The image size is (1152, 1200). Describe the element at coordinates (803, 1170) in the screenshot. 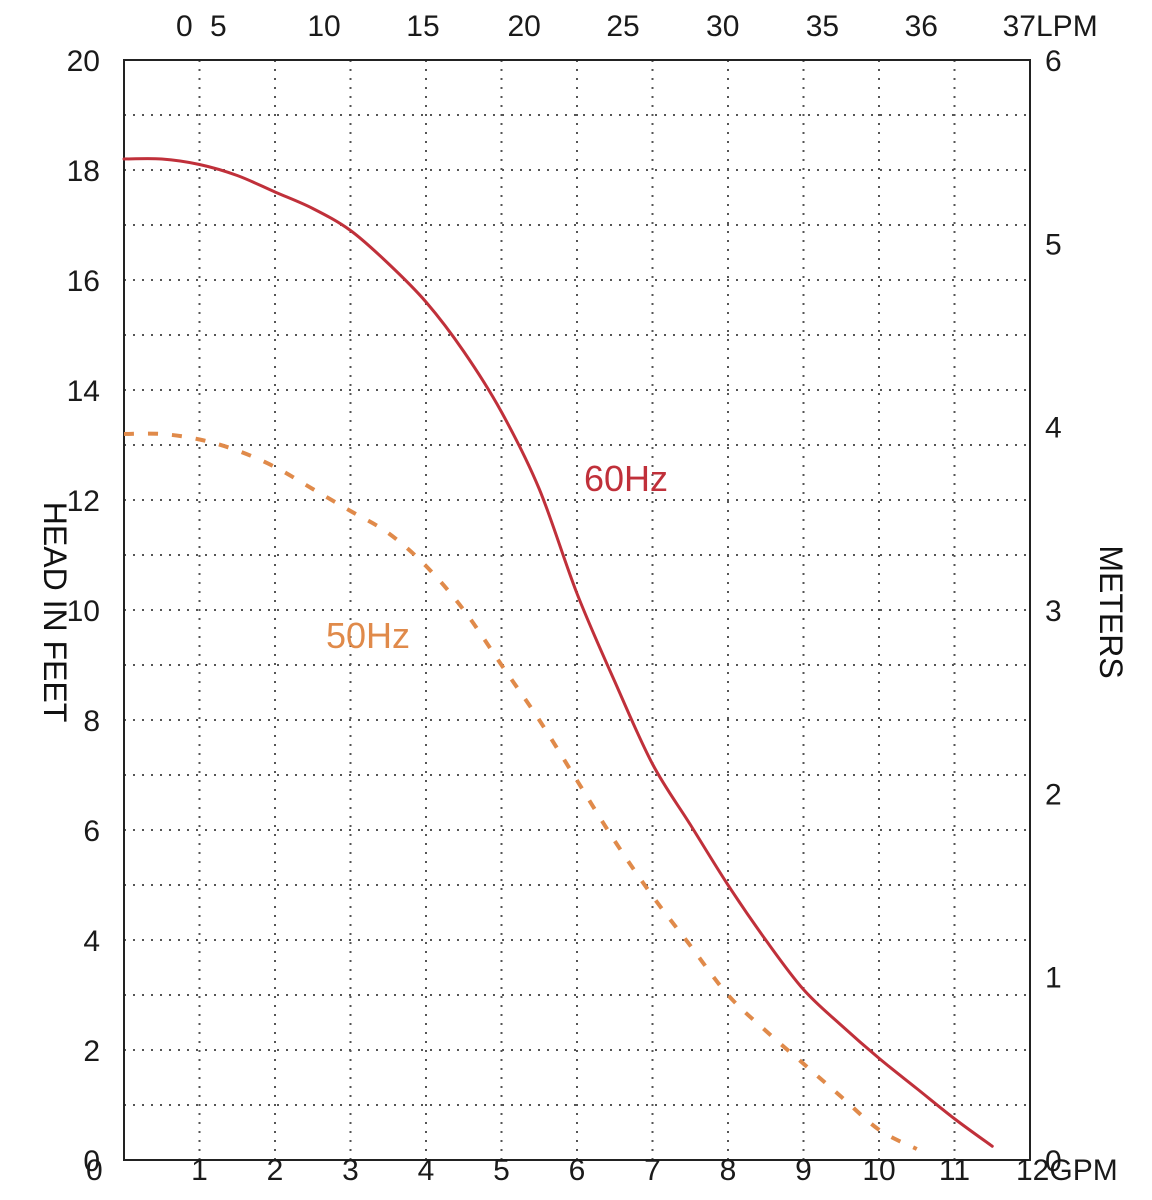

I see `bottom-tick-label: 9` at that location.